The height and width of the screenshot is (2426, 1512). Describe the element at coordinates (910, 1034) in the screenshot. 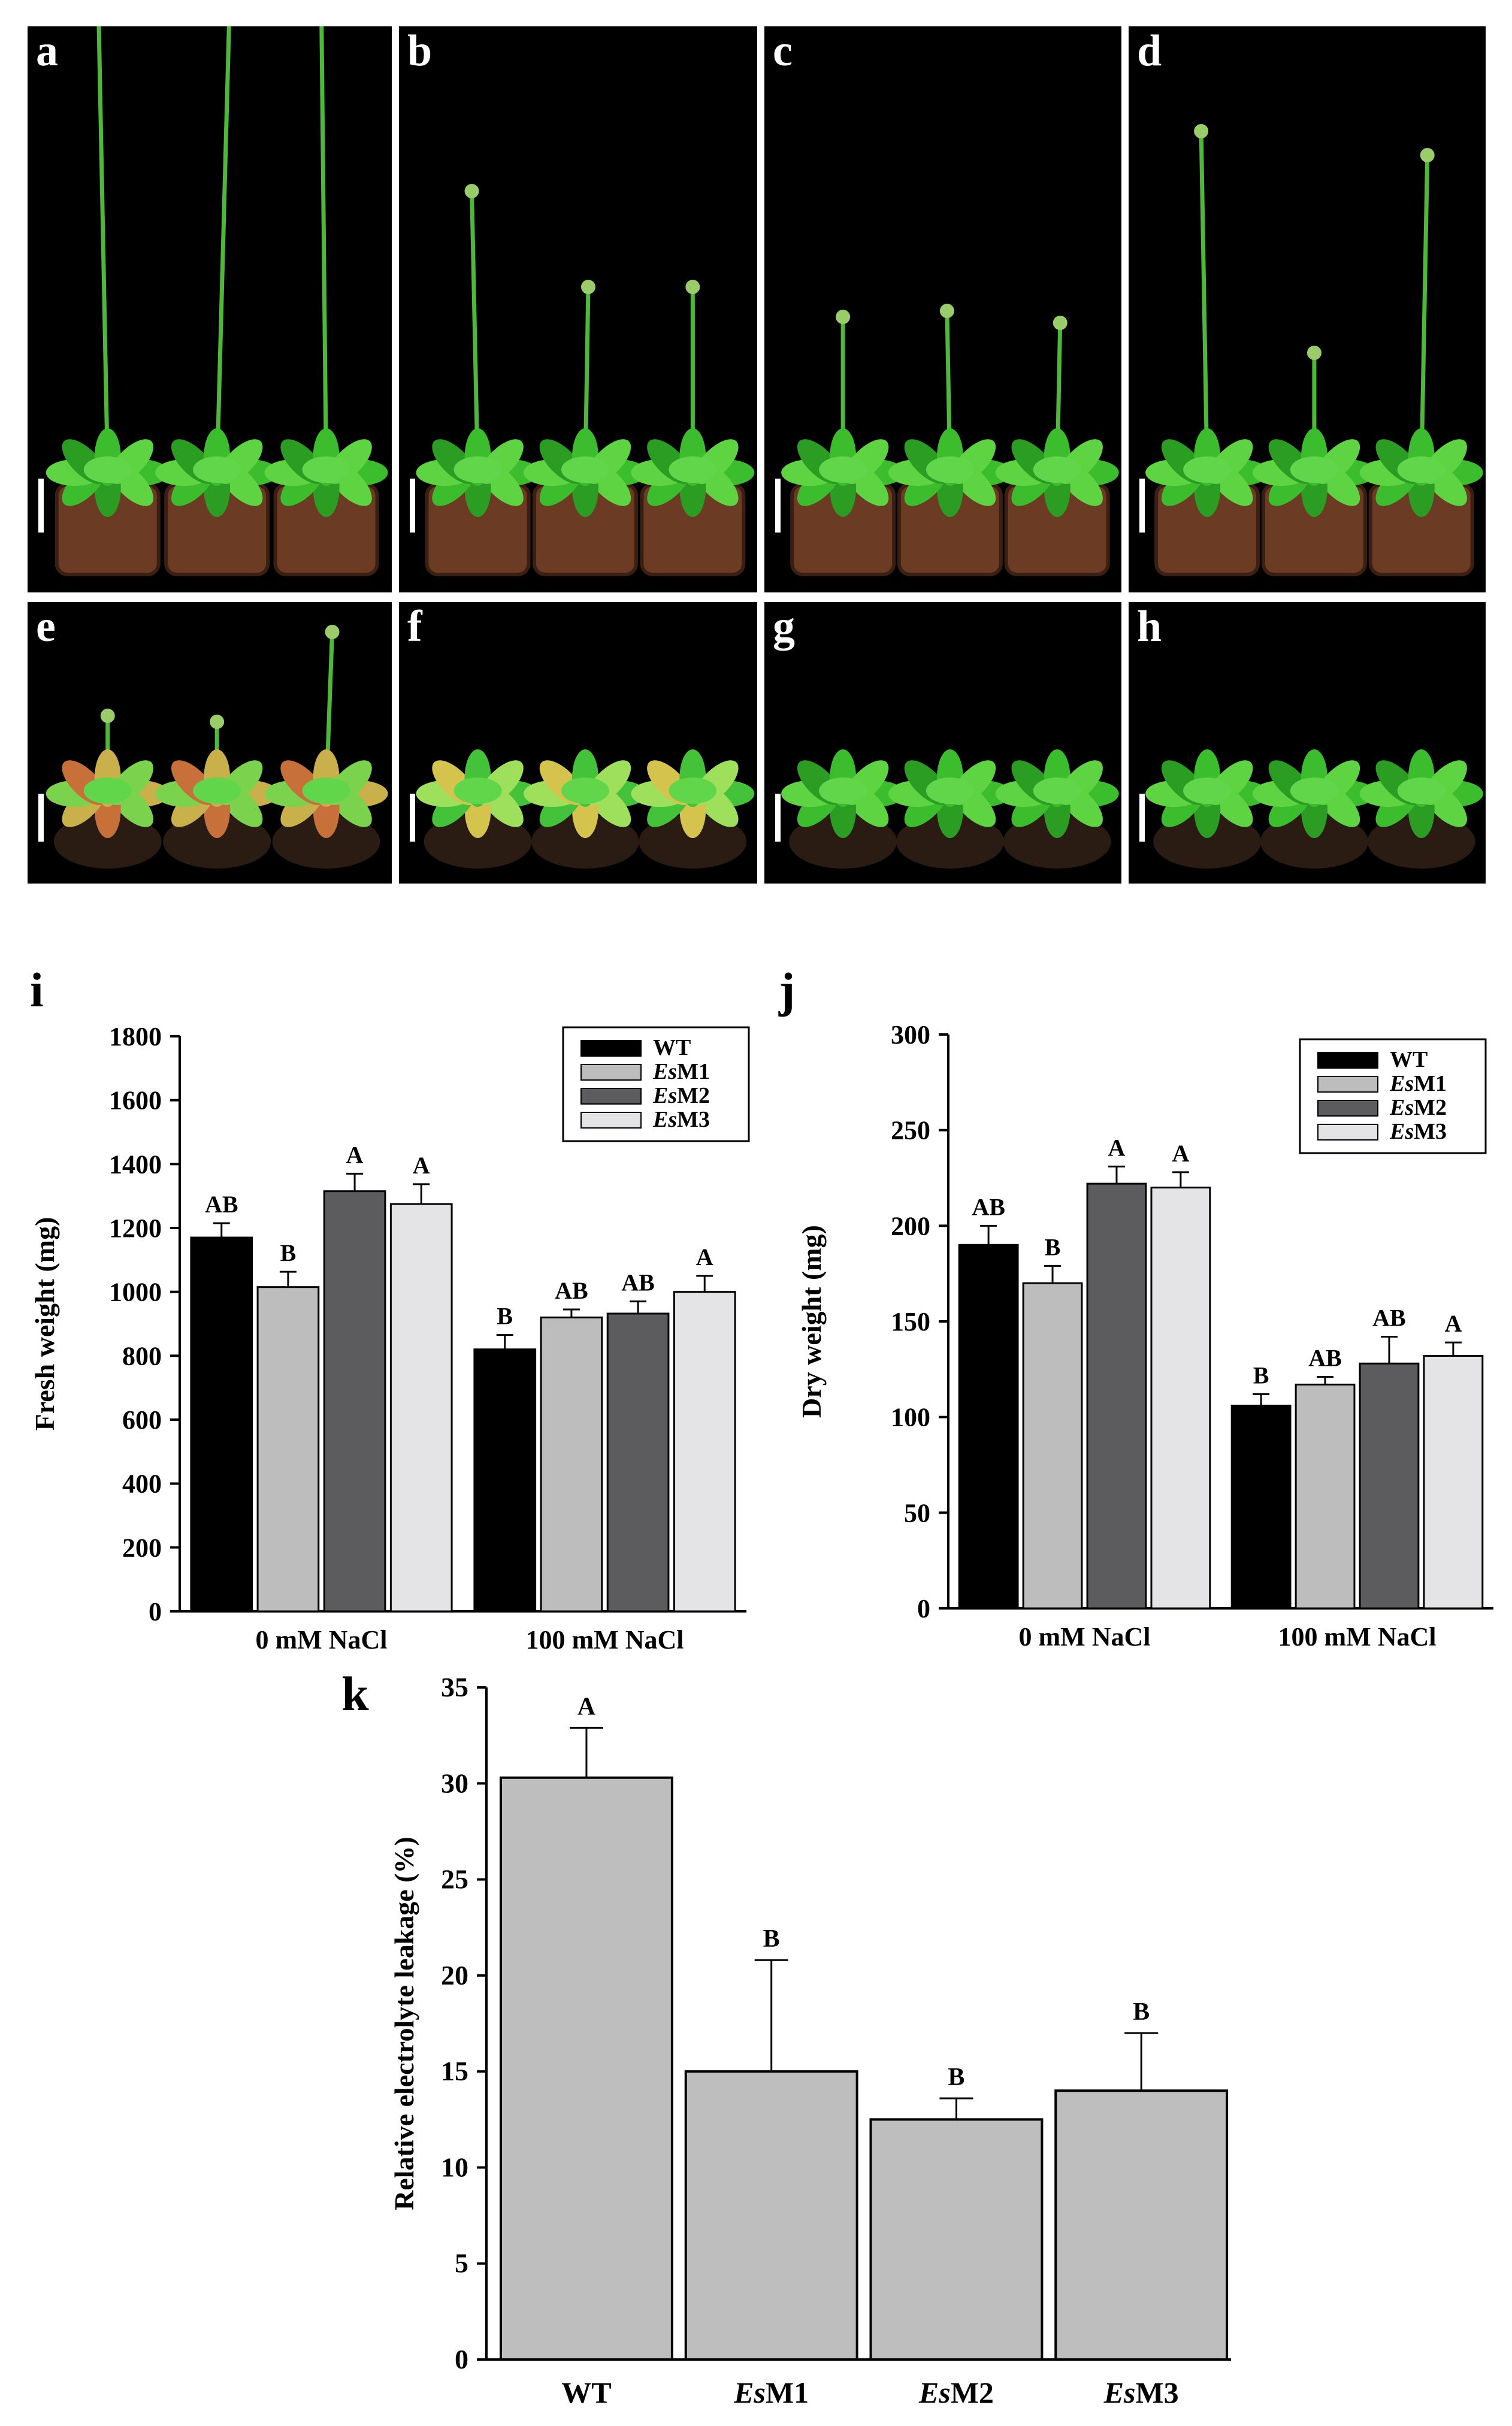

I see `y-tick-label: 300` at that location.